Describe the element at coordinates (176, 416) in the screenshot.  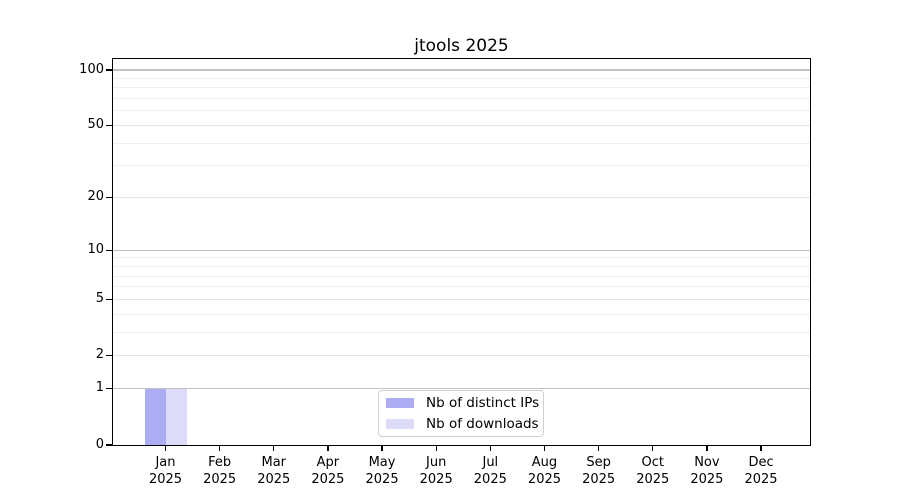
I see `bar-downloads` at that location.